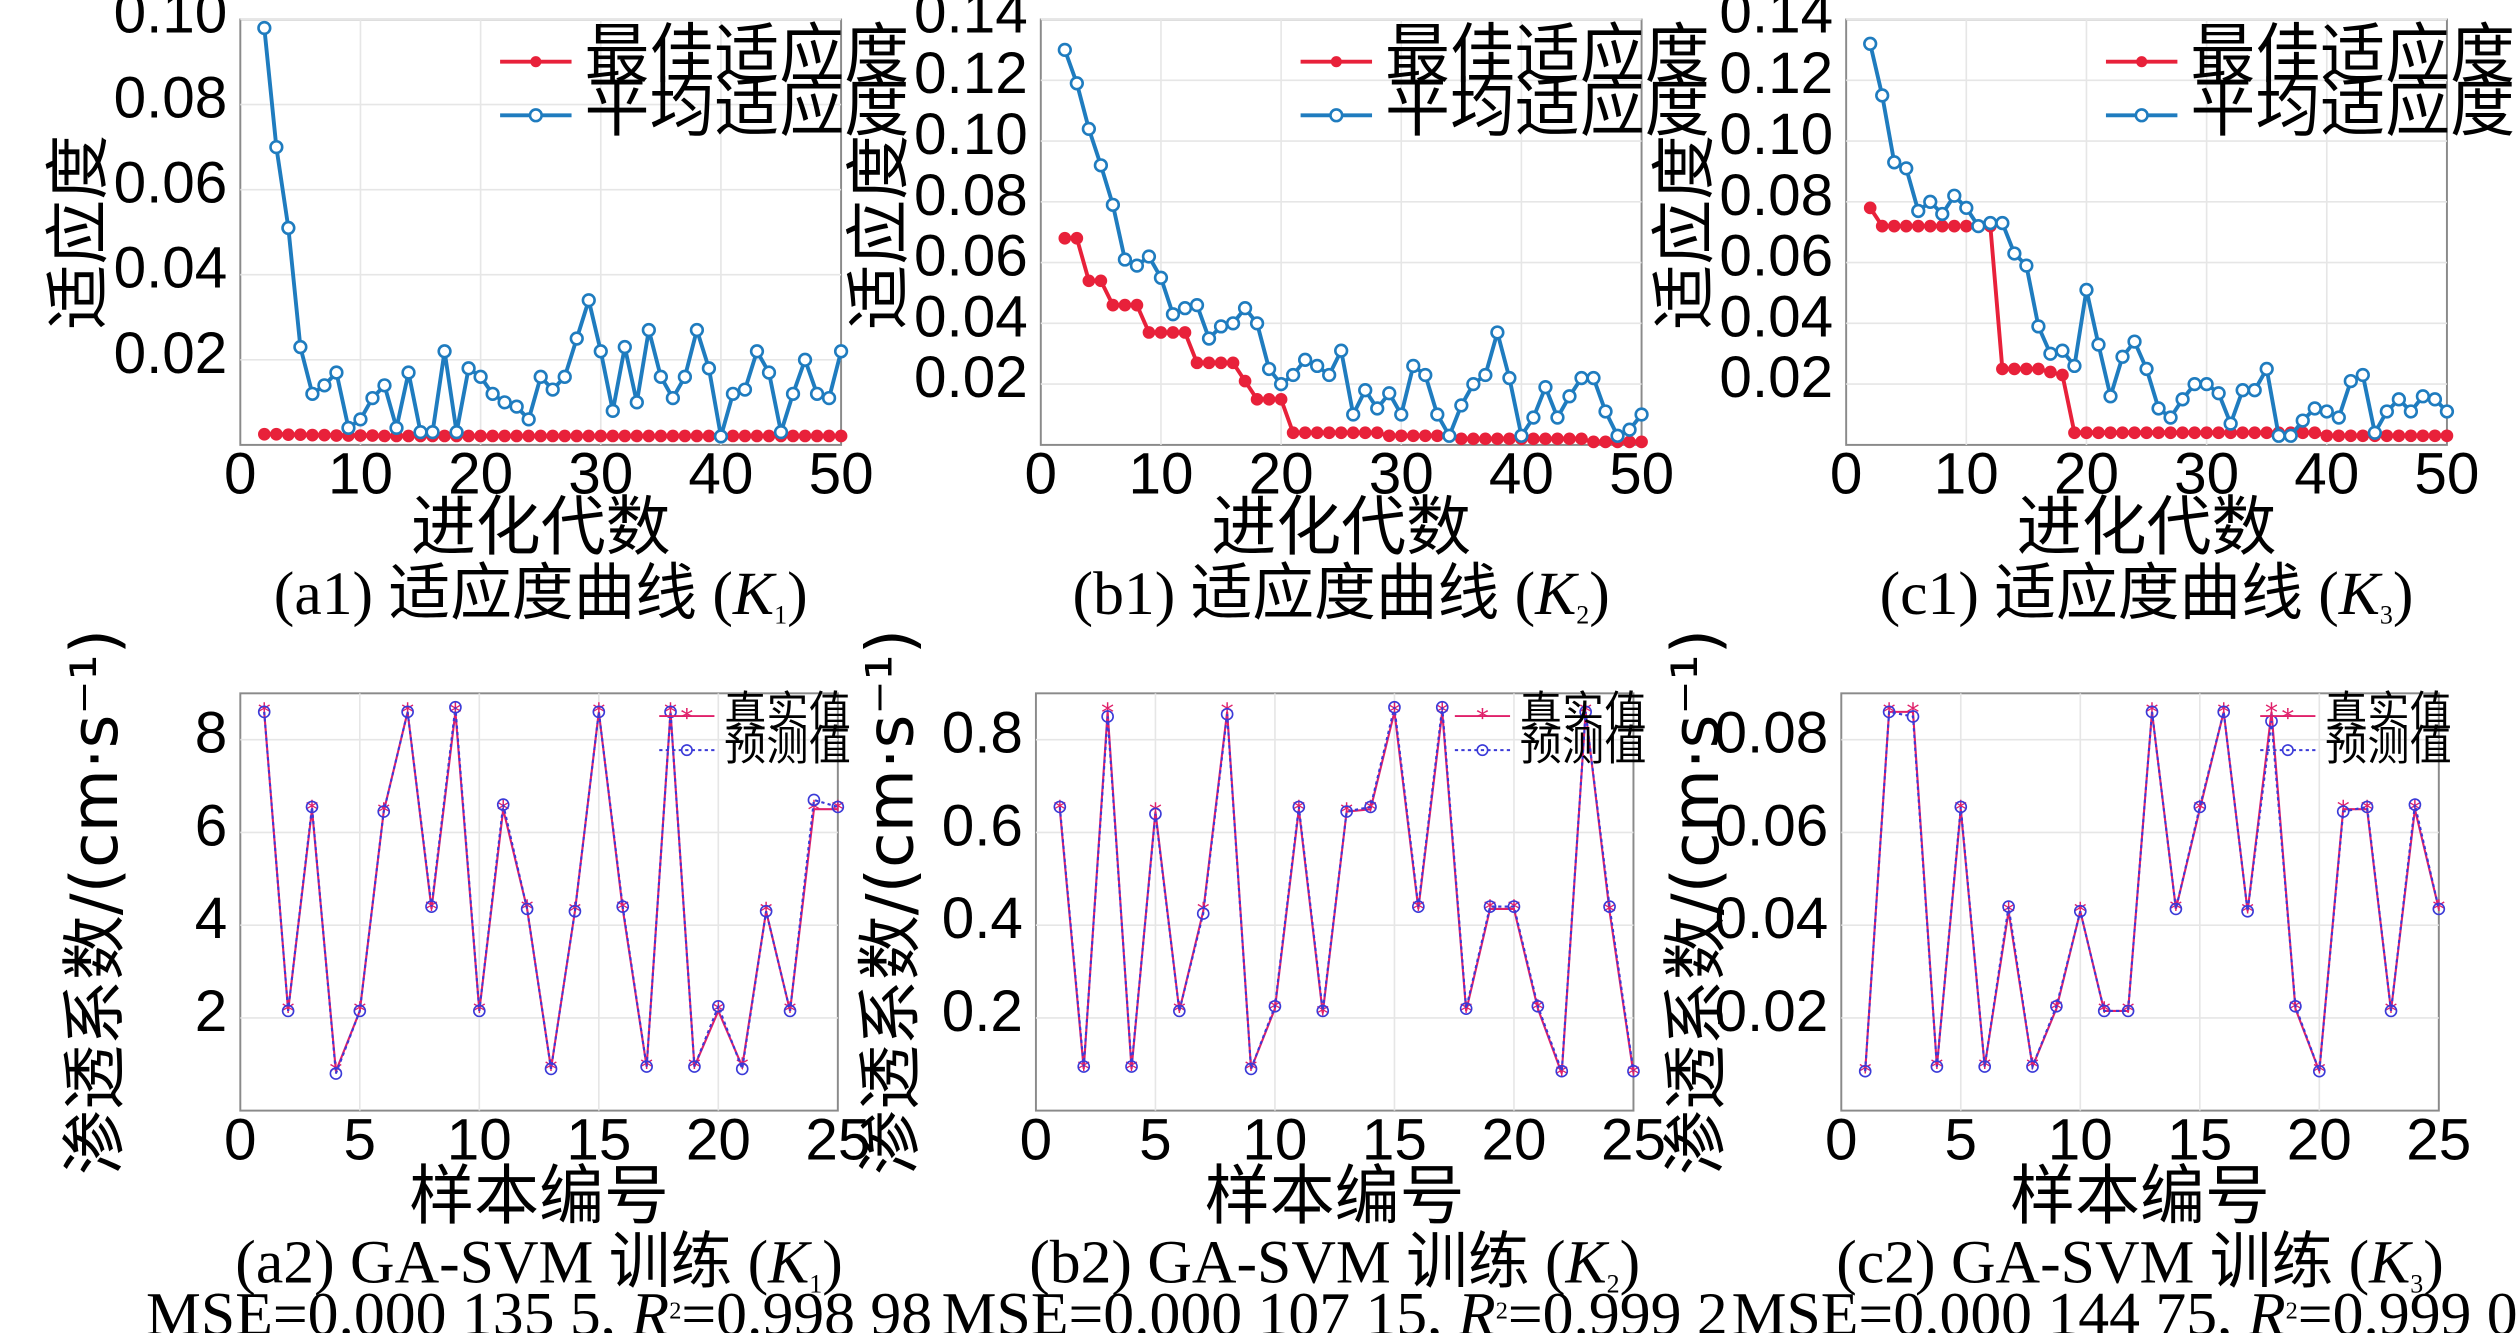  What do you see at coordinates (2140, 1264) in the screenshot?
I see `panel-caption: (c2) GA-SVM 训练 (K3)` at bounding box center [2140, 1264].